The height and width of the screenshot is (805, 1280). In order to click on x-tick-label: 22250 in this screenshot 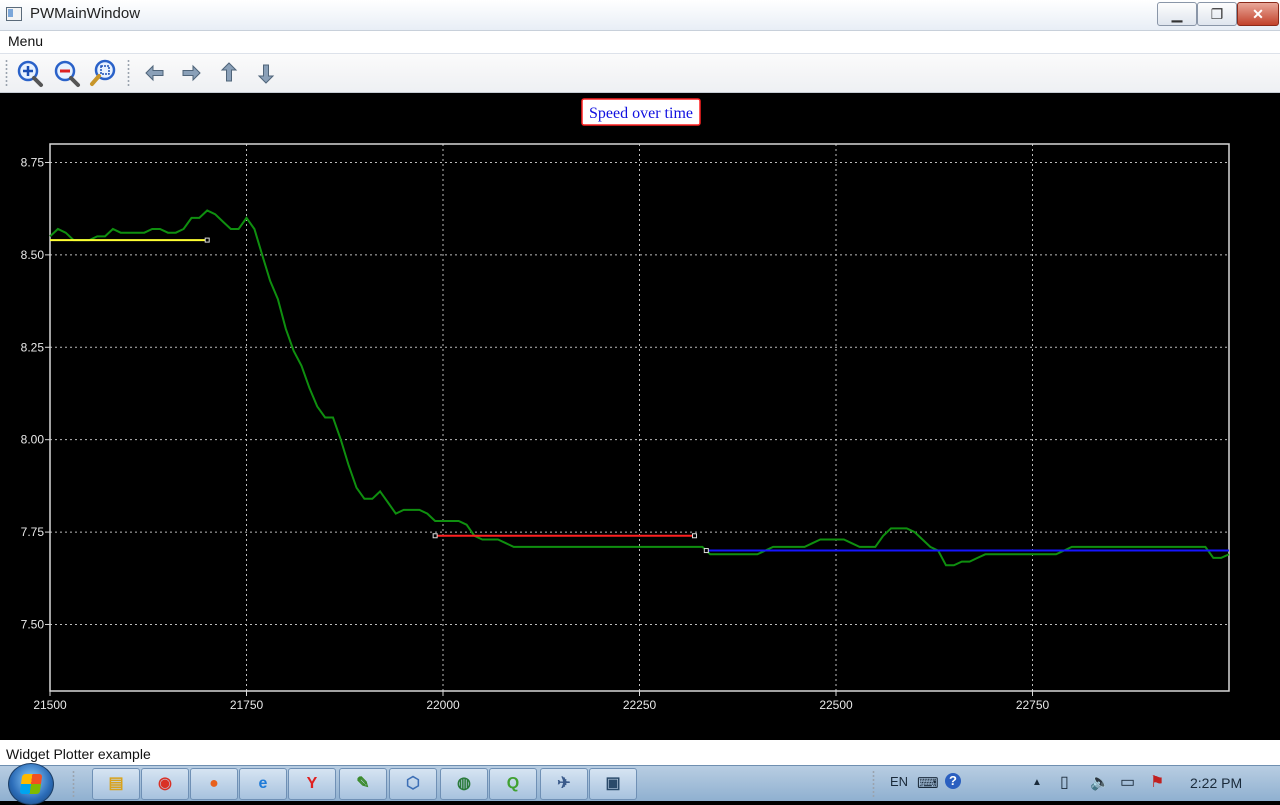, I will do `click(640, 705)`.